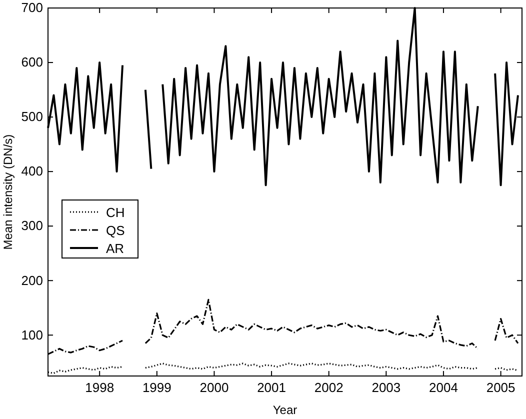  What do you see at coordinates (329, 388) in the screenshot?
I see `x-tick-label: 2002` at bounding box center [329, 388].